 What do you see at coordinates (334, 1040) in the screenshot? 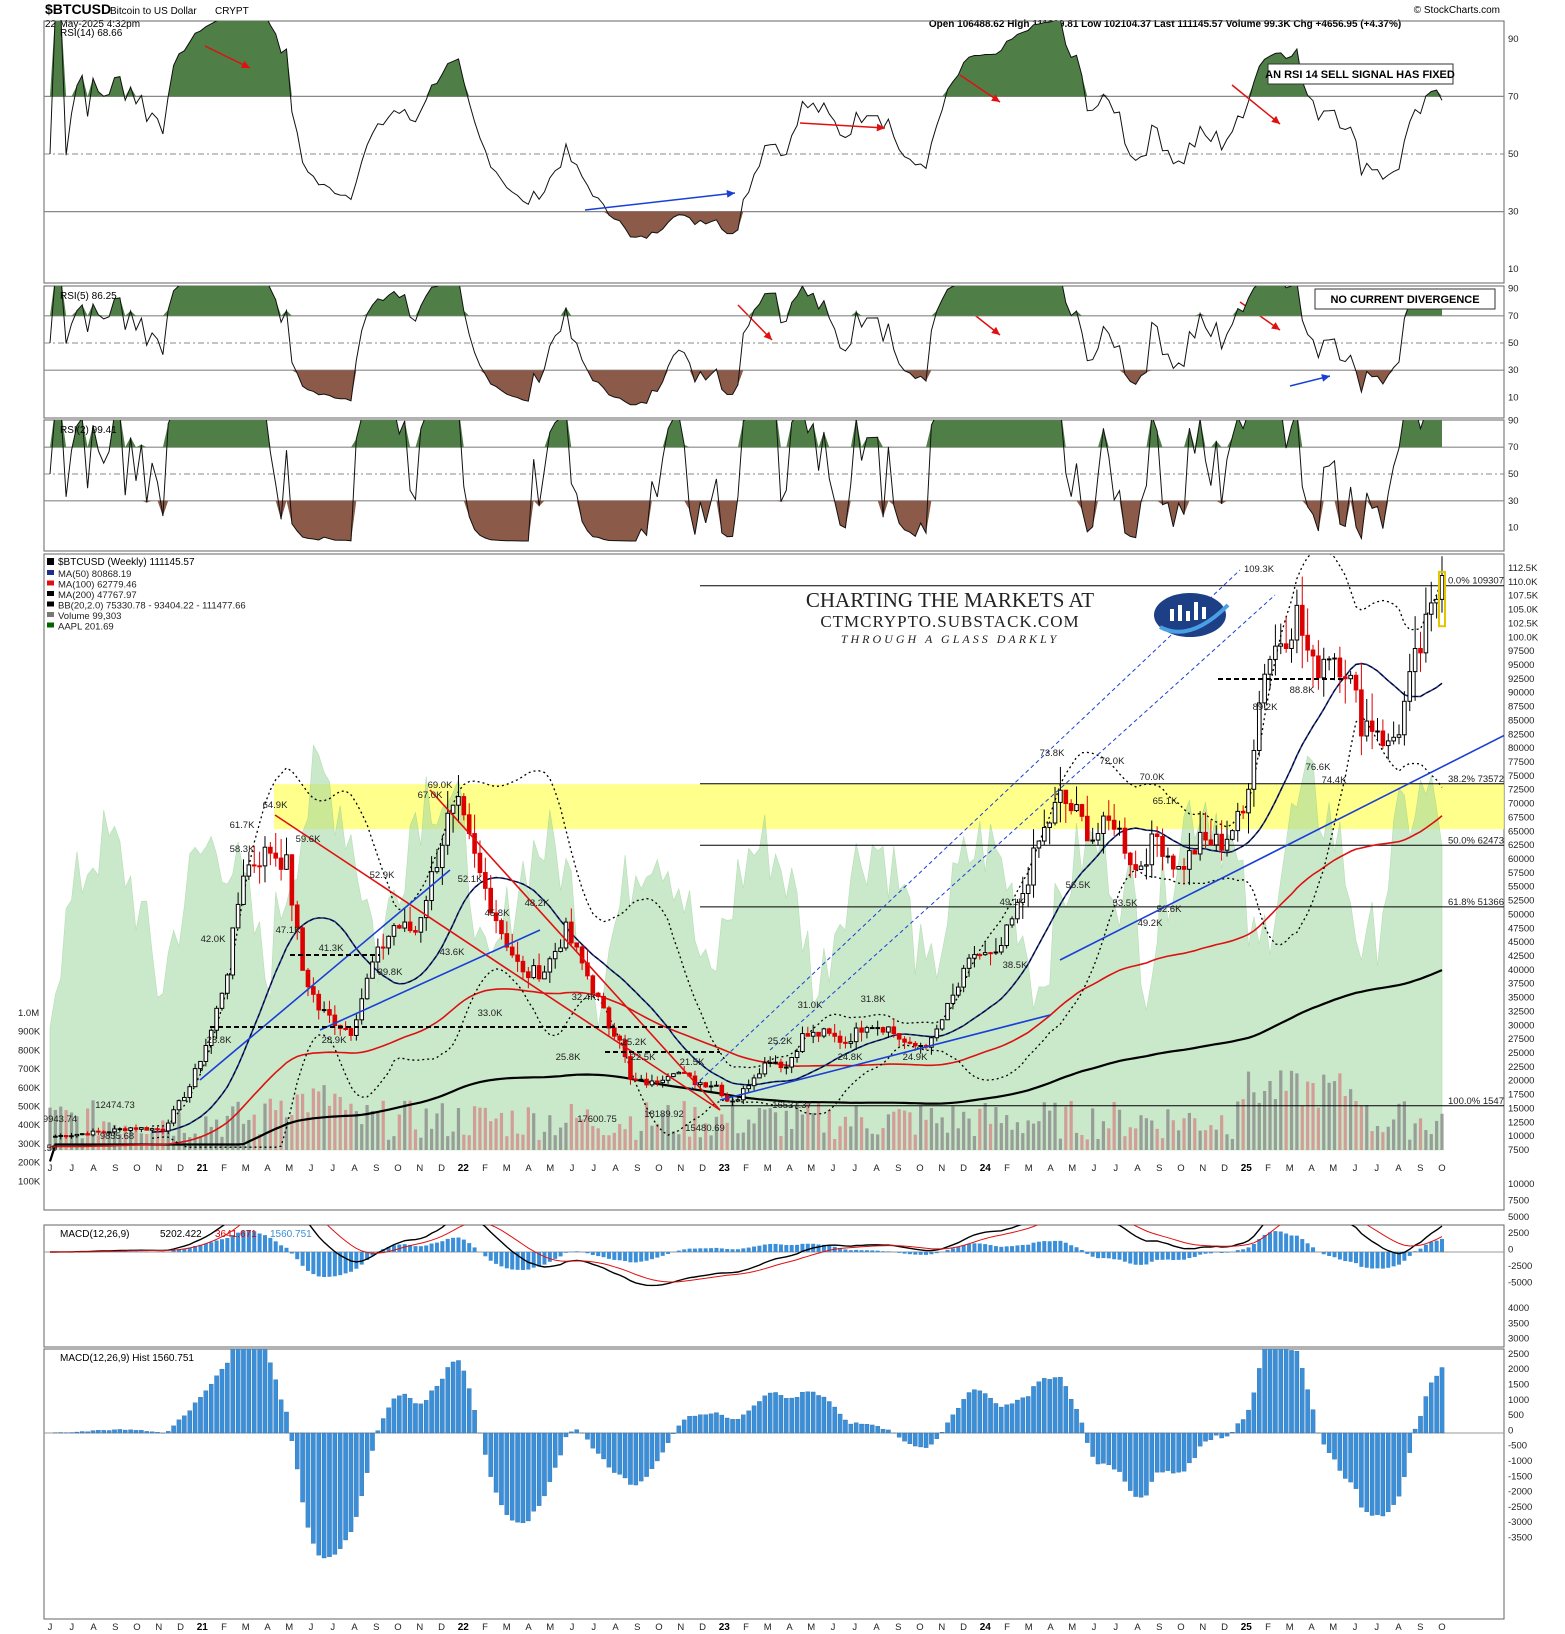
I see `price-label-20: 28.9K` at bounding box center [334, 1040].